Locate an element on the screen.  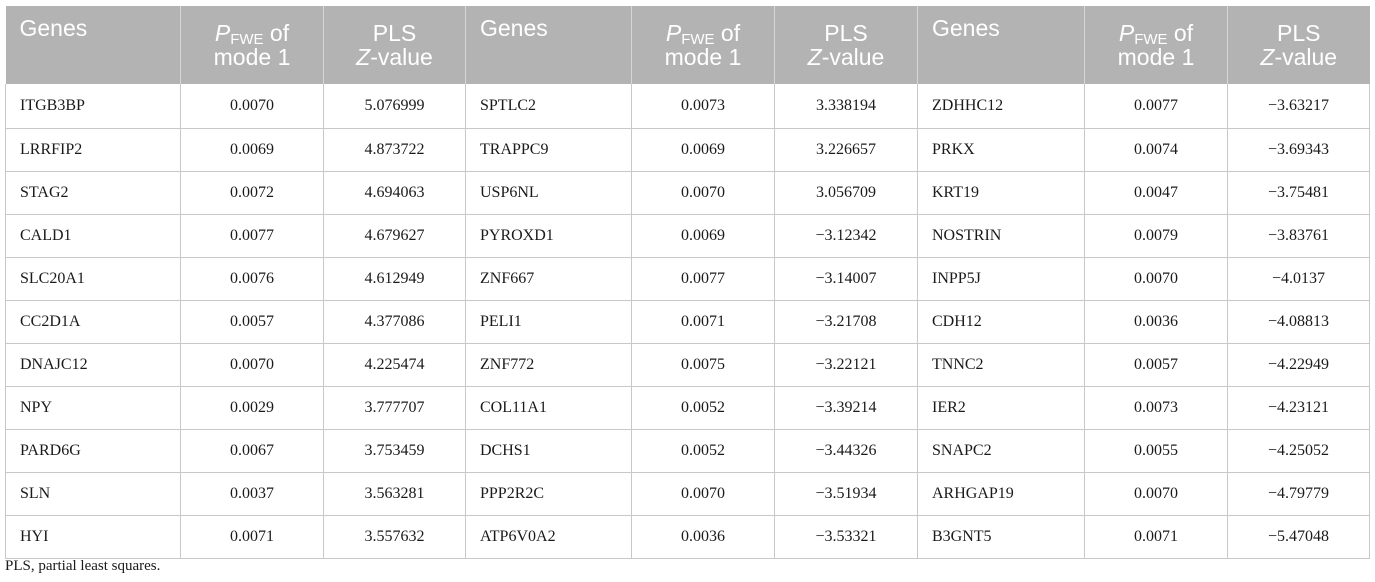
gene-cell: IER2 is located at coordinates (1001, 408).